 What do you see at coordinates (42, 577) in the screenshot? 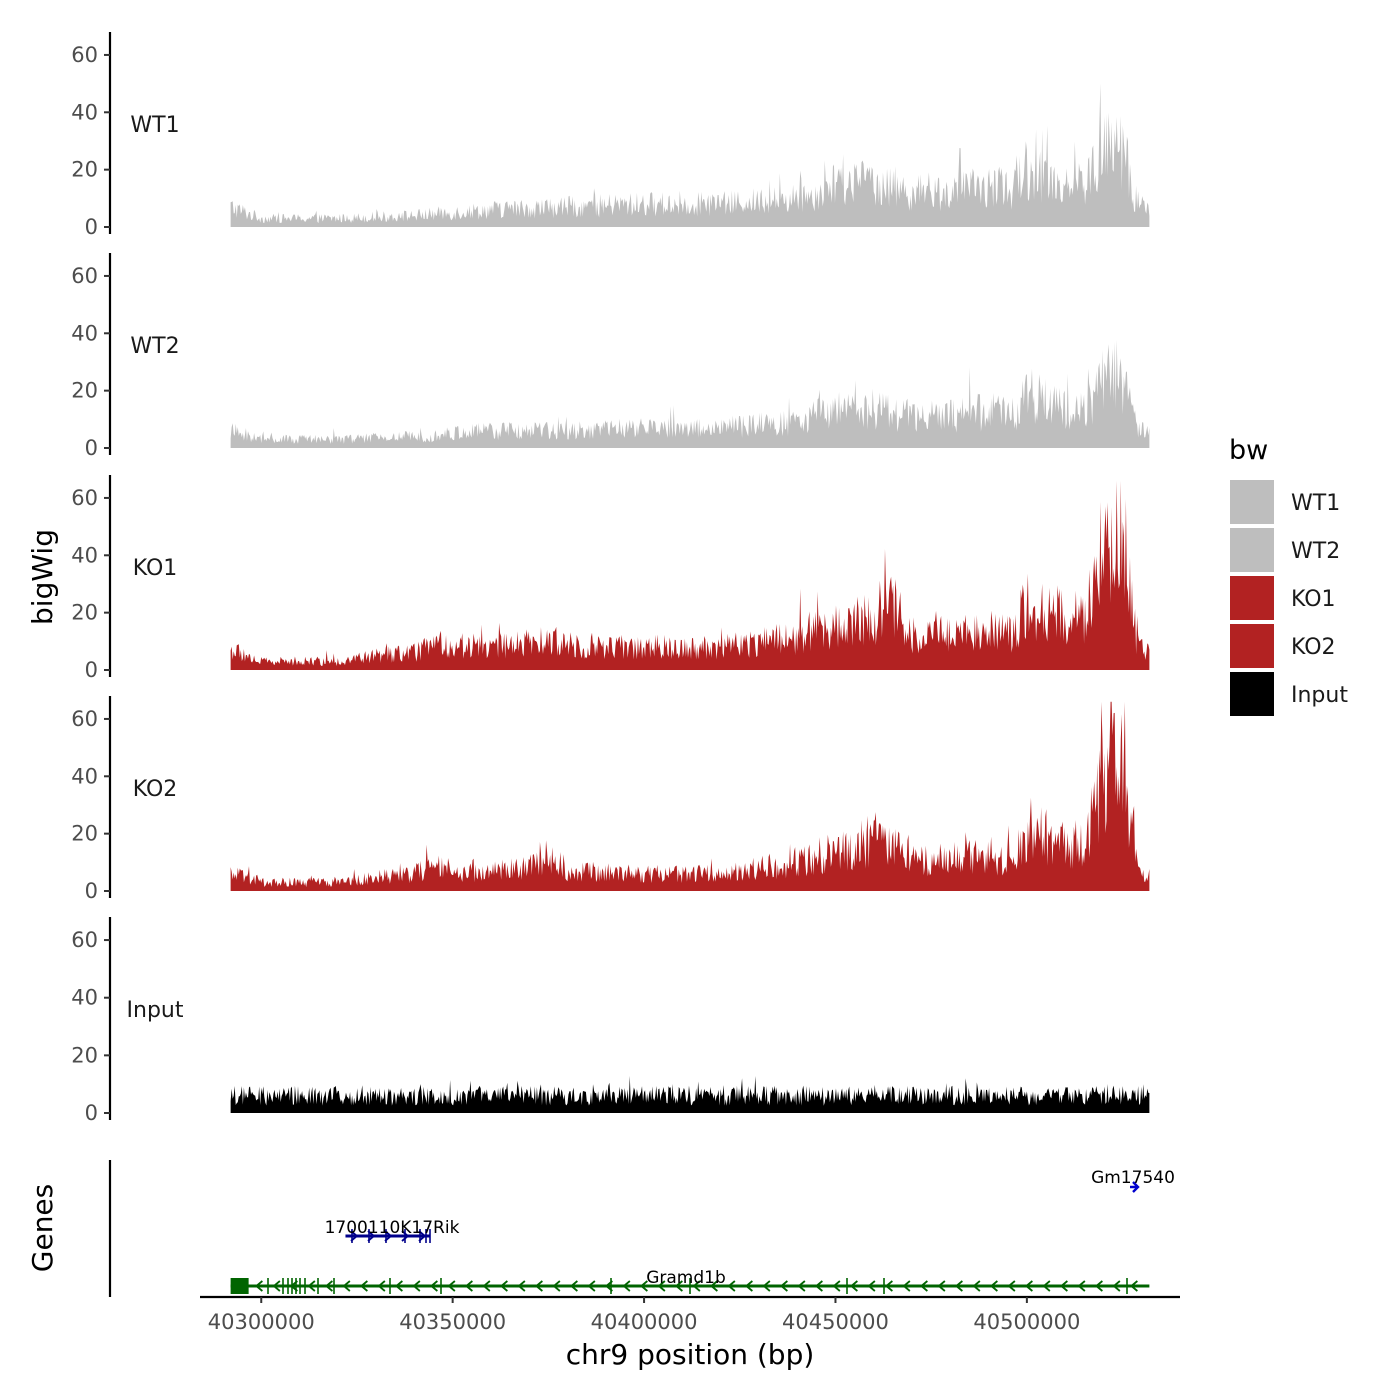
I see `y-axis-title: bigWig` at bounding box center [42, 577].